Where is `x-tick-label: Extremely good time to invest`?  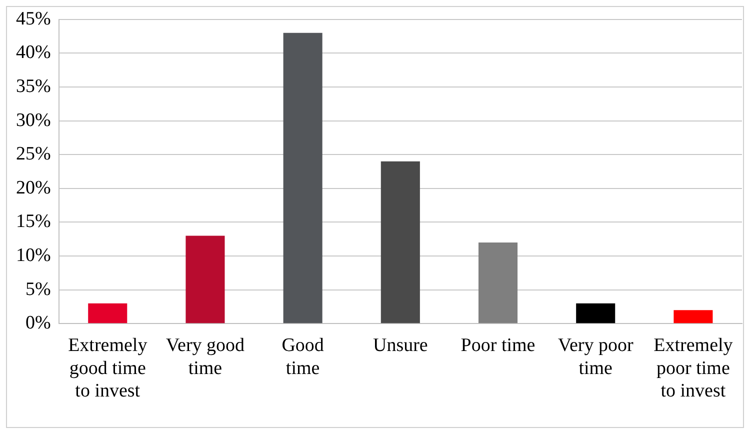 x-tick-label: Extremely good time to invest is located at coordinates (108, 368).